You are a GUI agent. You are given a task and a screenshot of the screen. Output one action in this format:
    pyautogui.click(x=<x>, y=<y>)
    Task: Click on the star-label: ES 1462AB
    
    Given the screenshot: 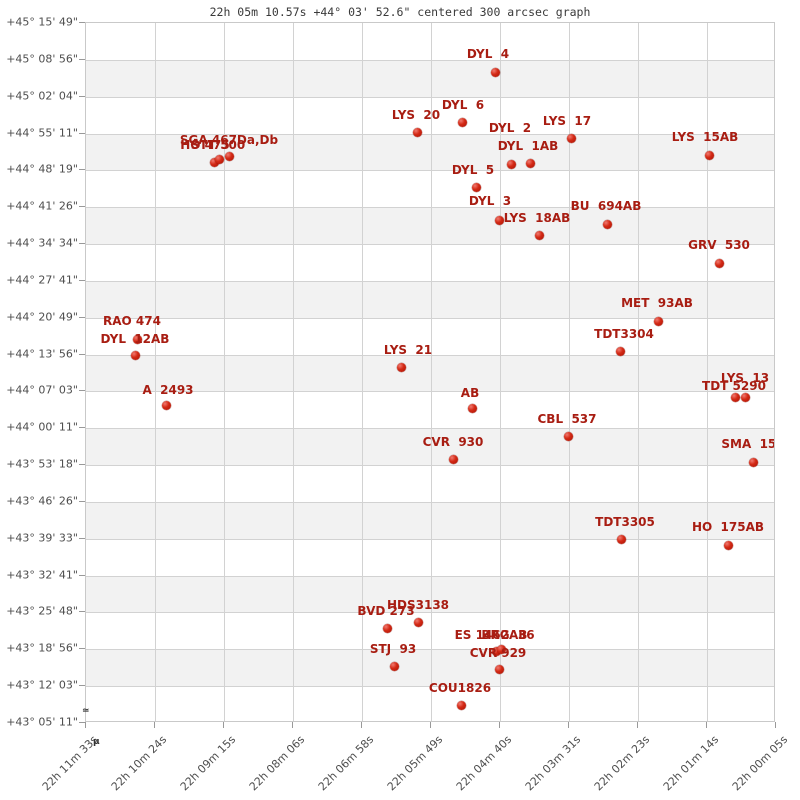 What is the action you would take?
    pyautogui.click(x=491, y=635)
    